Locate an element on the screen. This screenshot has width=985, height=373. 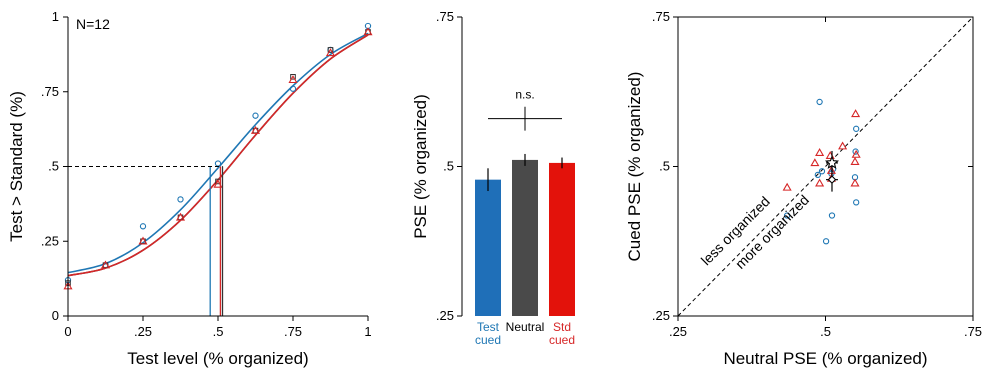
category-label: Test is located at coordinates (488, 327).